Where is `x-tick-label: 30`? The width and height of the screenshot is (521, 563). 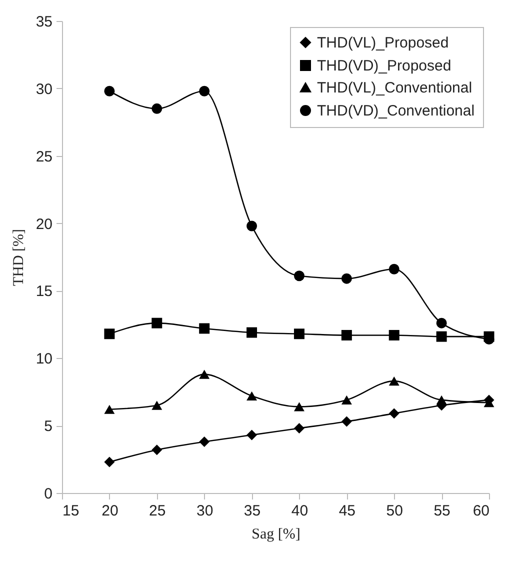
x-tick-label: 30 is located at coordinates (205, 511).